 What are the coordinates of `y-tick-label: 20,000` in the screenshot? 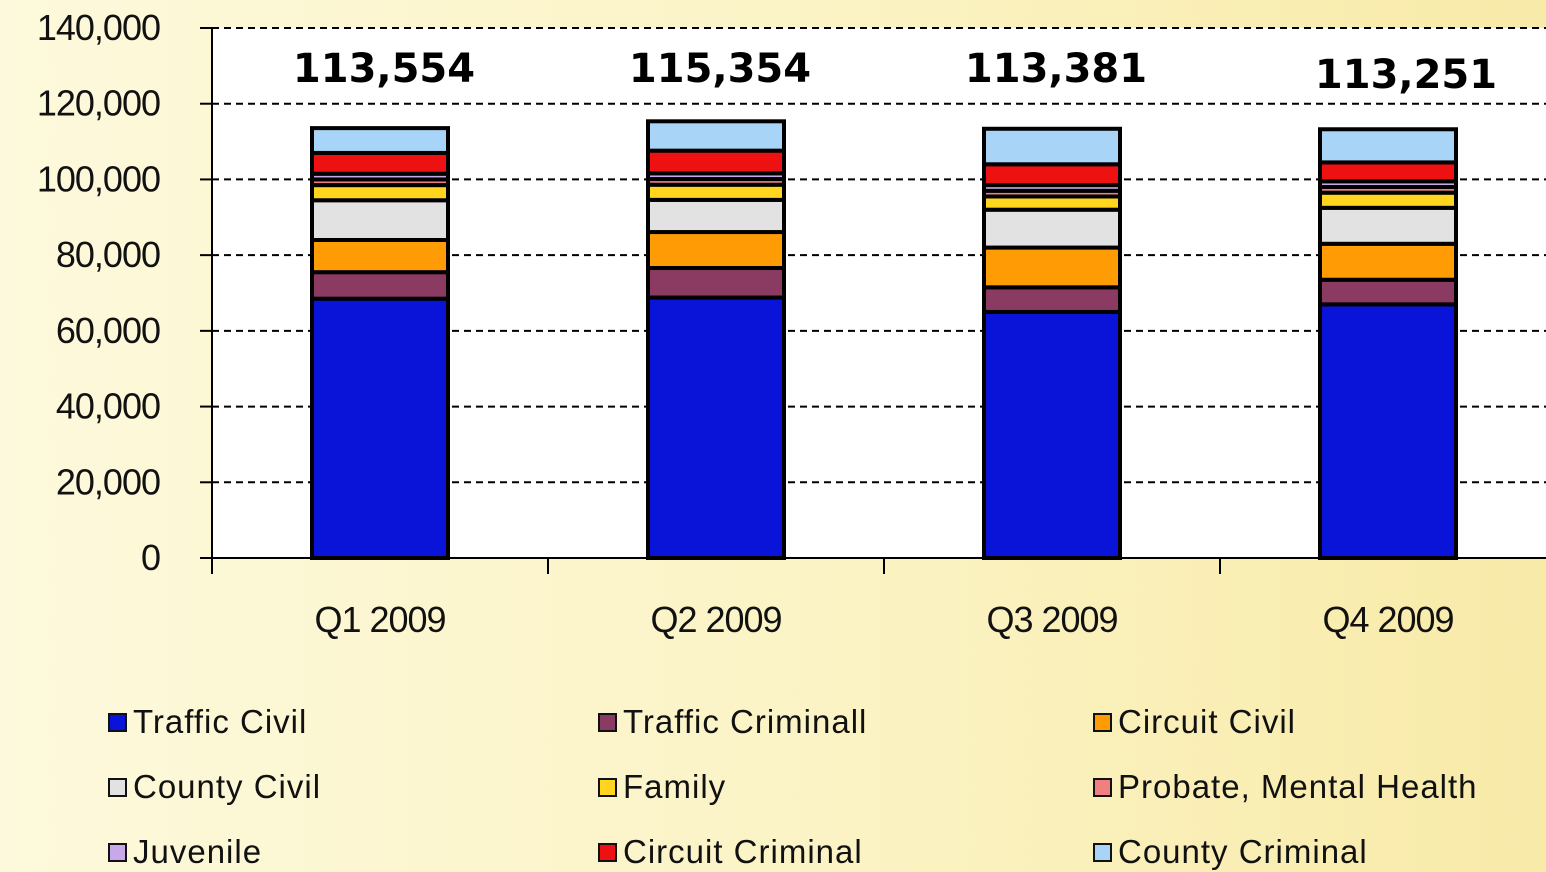 It's located at (108, 481).